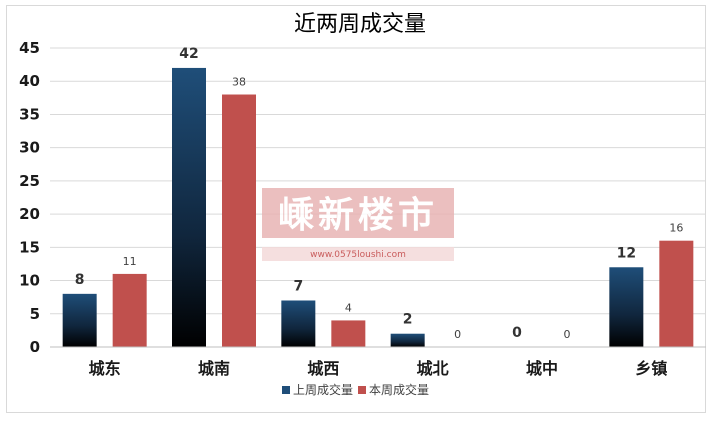  I want to click on data-label-prev-week-0: 8, so click(80, 280).